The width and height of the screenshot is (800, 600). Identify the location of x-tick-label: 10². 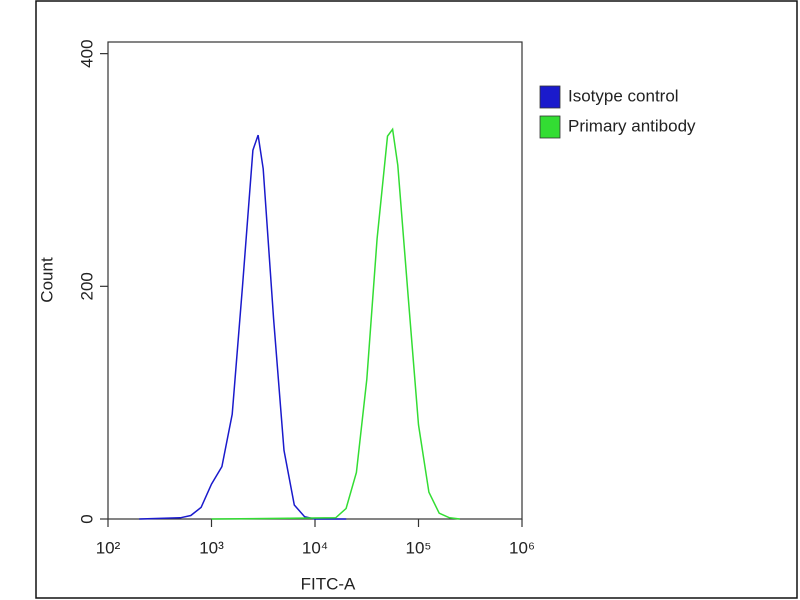
(108, 547).